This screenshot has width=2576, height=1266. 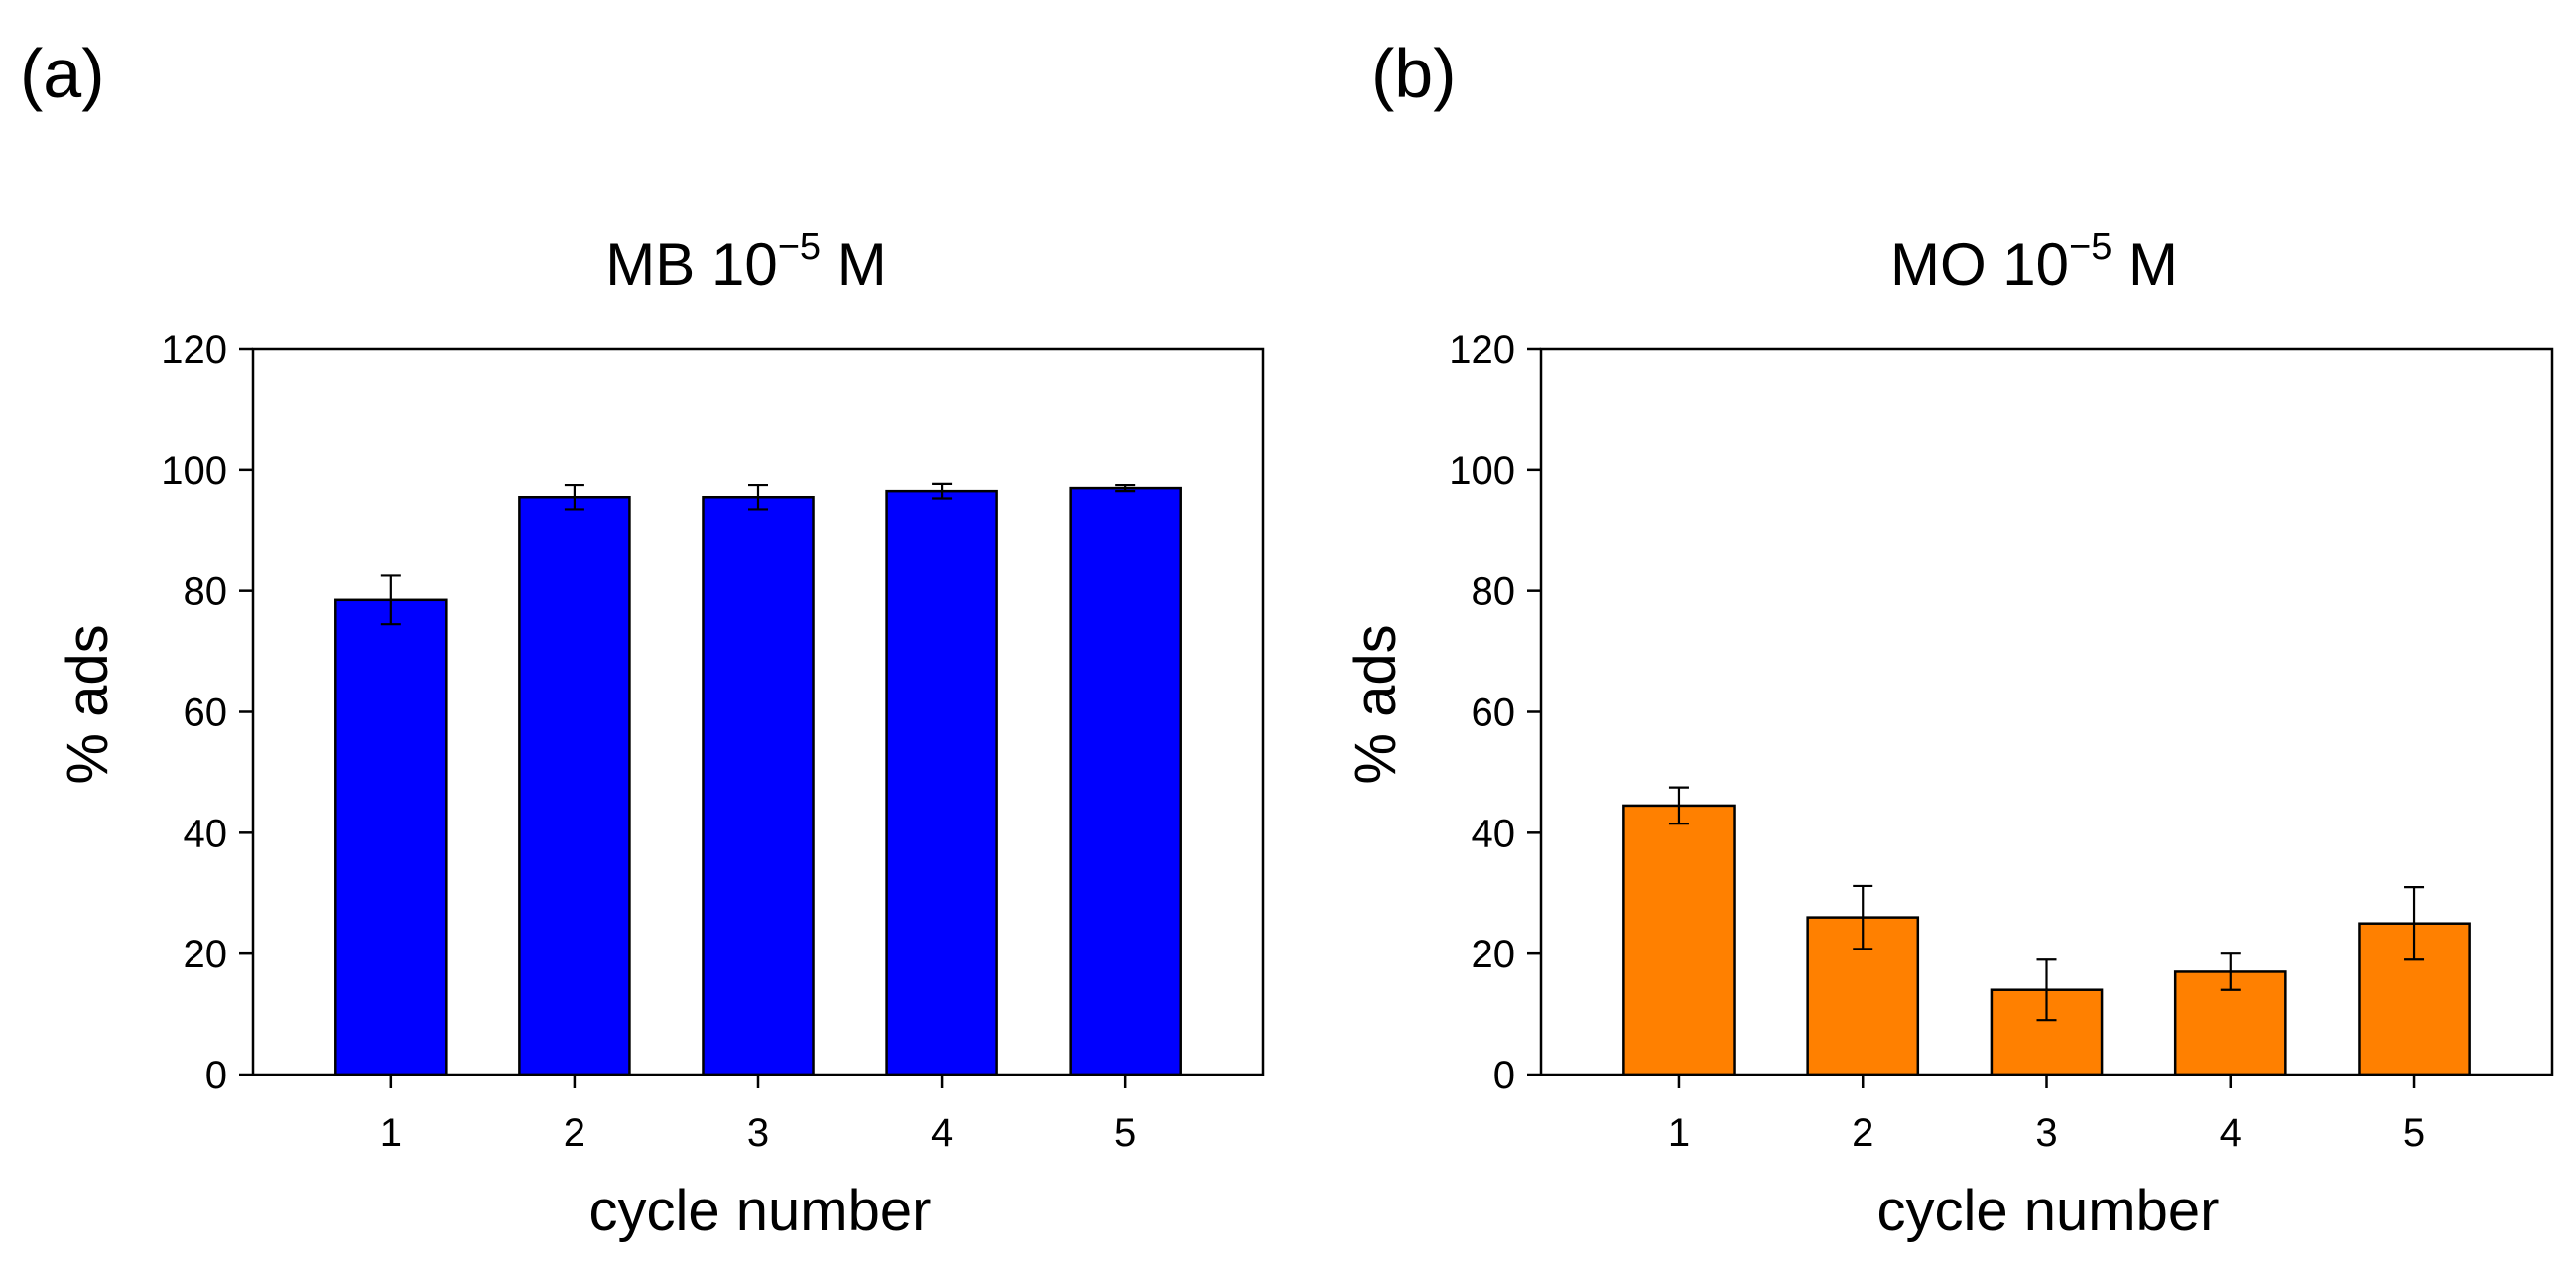 What do you see at coordinates (942, 1133) in the screenshot?
I see `x-tick-label-a-4: 4` at bounding box center [942, 1133].